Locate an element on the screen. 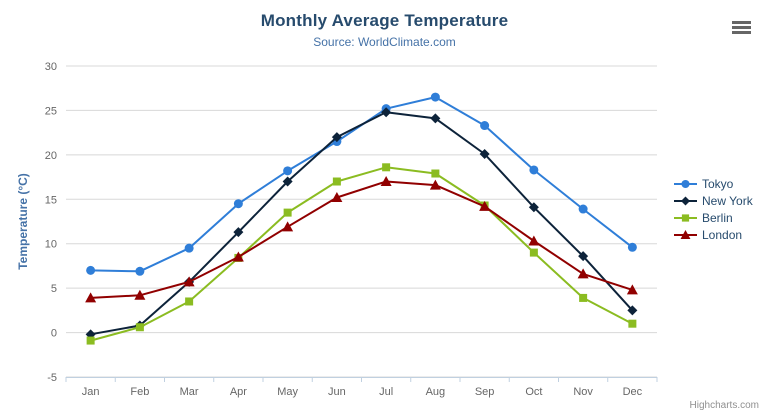 This screenshot has width=769, height=416. marker-berlin-dec is located at coordinates (632, 323).